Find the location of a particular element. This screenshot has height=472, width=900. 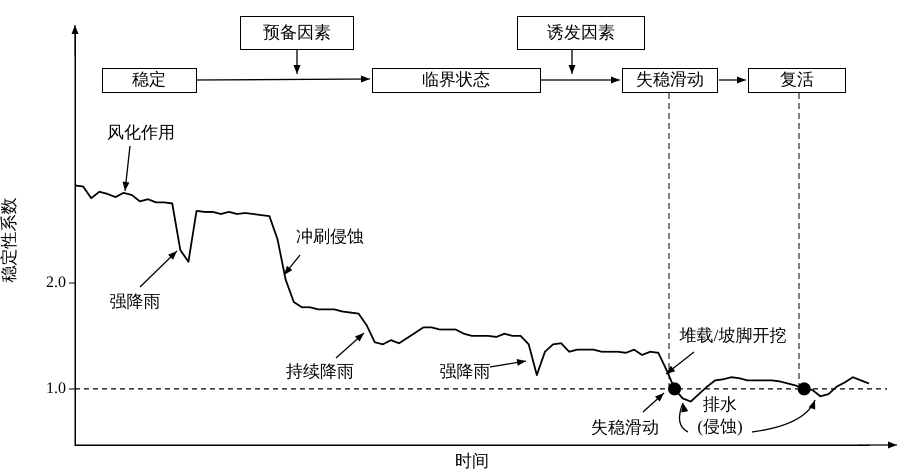

annotation: 诱发因素 is located at coordinates (581, 33).